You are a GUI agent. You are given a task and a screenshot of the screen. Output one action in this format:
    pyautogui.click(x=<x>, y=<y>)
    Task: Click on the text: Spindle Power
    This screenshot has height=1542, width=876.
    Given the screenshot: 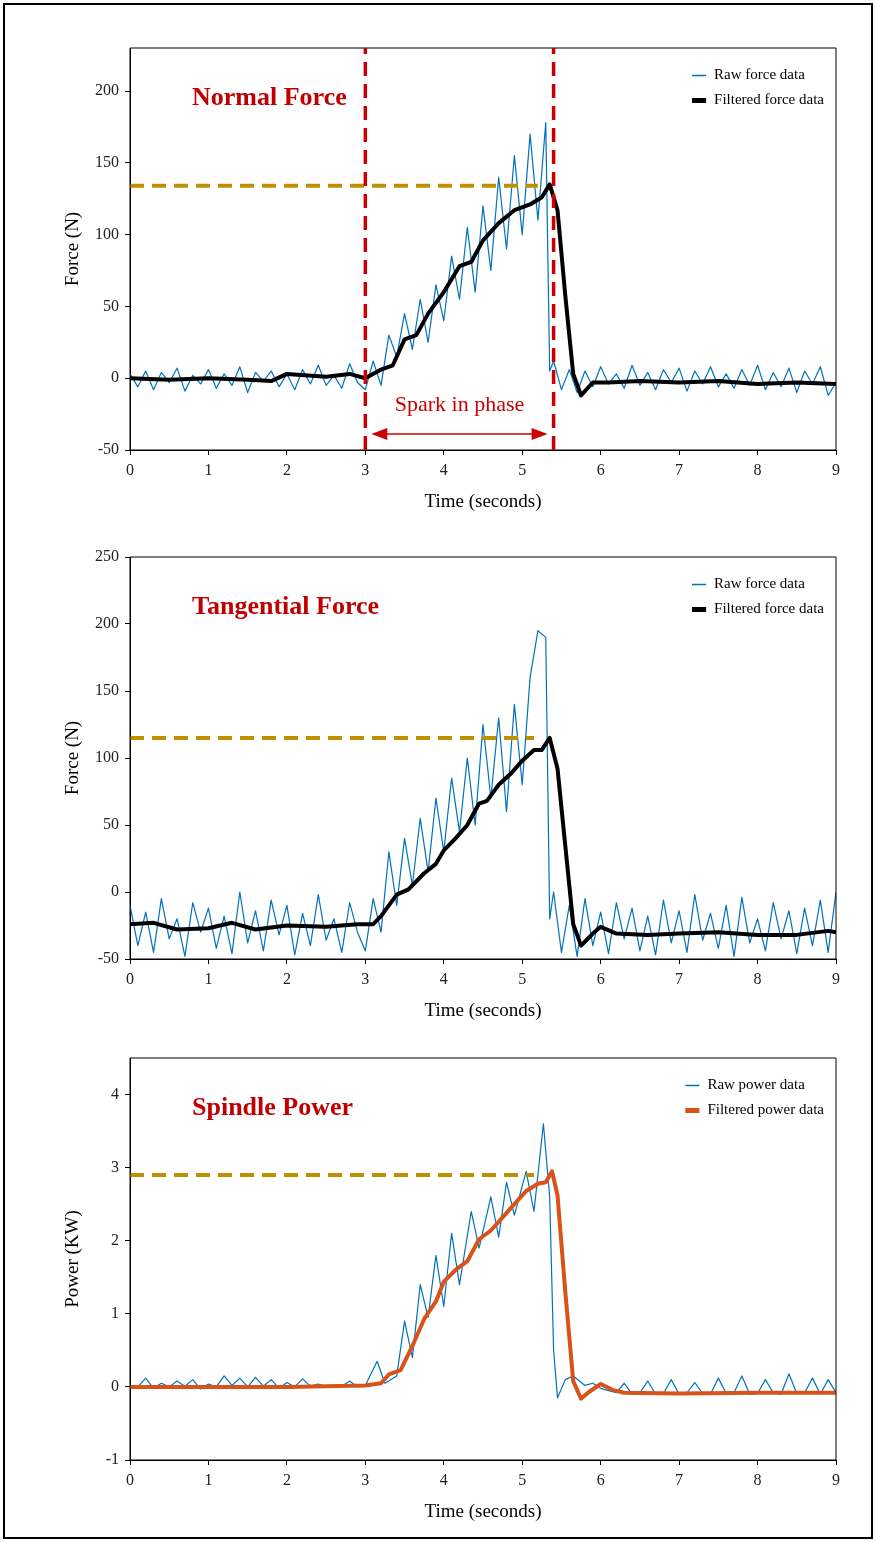 What is the action you would take?
    pyautogui.click(x=273, y=1106)
    